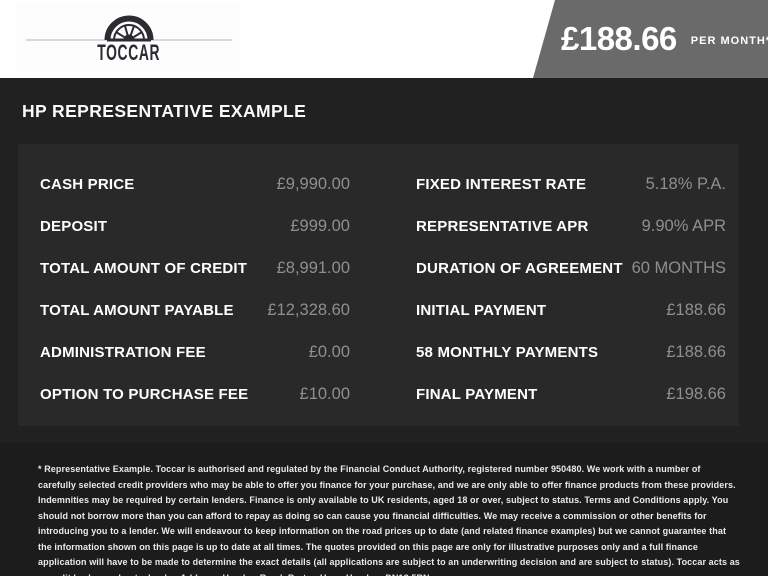 The width and height of the screenshot is (768, 576). I want to click on table-row-representative-apr: REPRESENTATIVE APR 9.90% APR, so click(571, 226).